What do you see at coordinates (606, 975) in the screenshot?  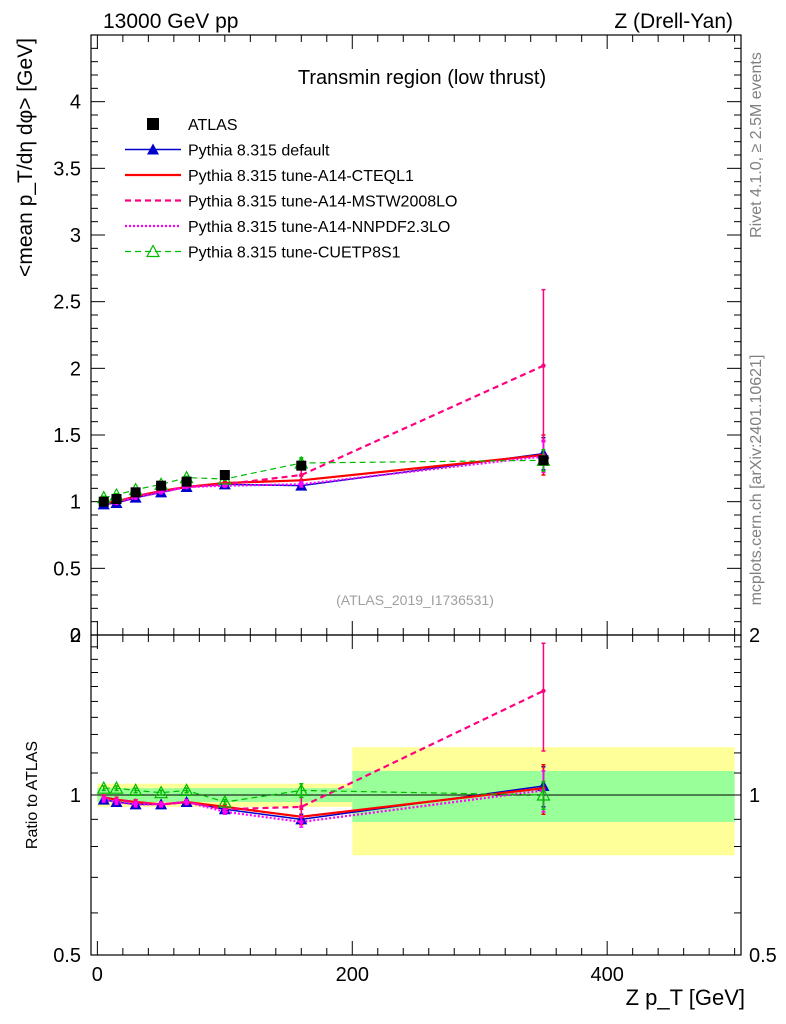 I see `x-tick-label: 400` at bounding box center [606, 975].